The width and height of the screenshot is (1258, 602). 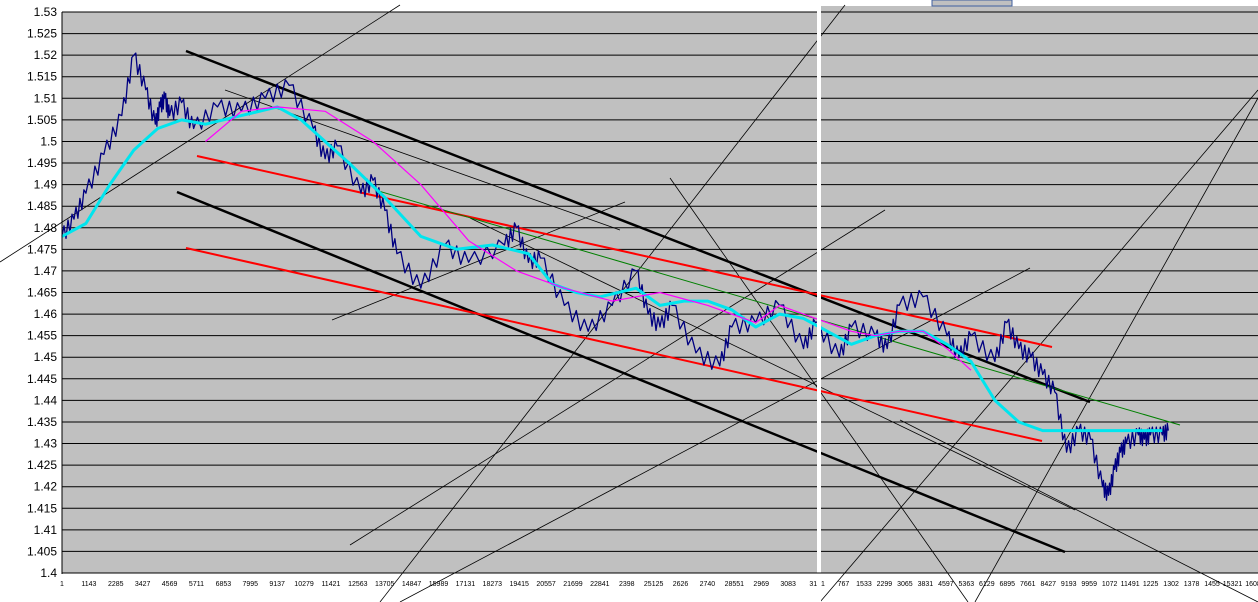 I want to click on x-tick-label: 22841, so click(x=600, y=584).